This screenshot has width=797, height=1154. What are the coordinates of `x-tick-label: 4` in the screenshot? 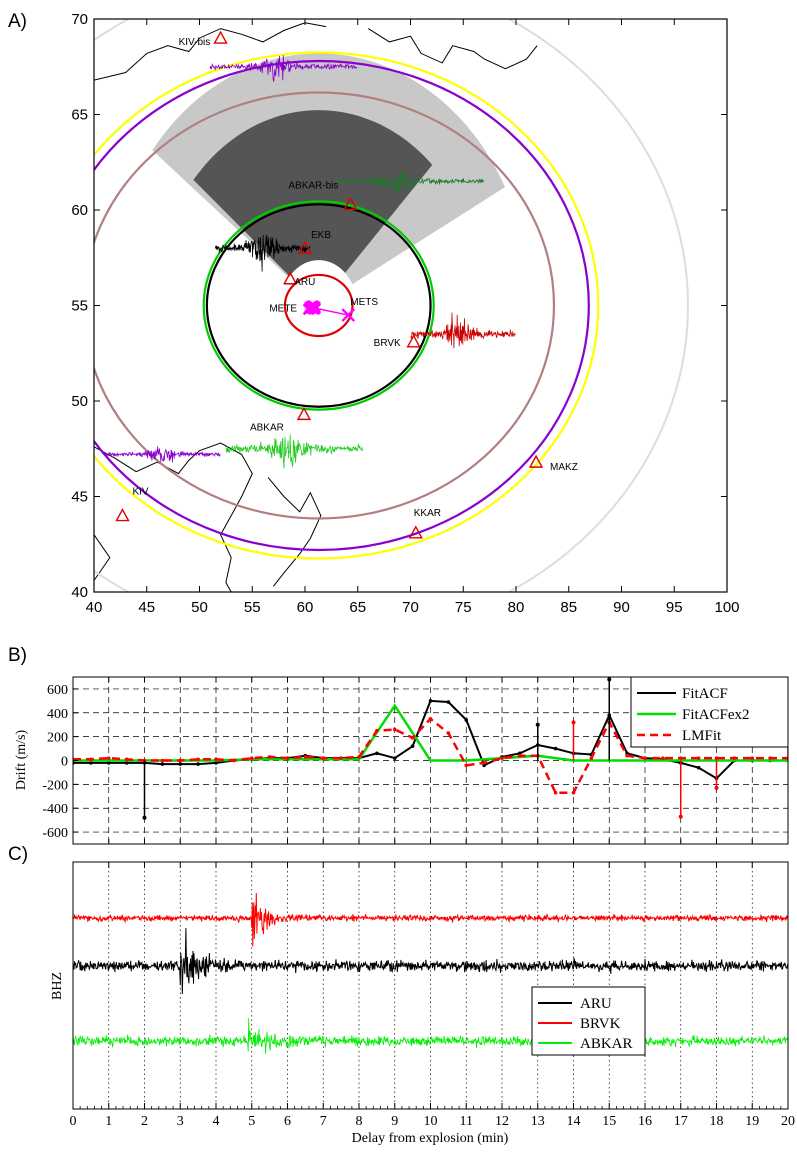 It's located at (216, 1121).